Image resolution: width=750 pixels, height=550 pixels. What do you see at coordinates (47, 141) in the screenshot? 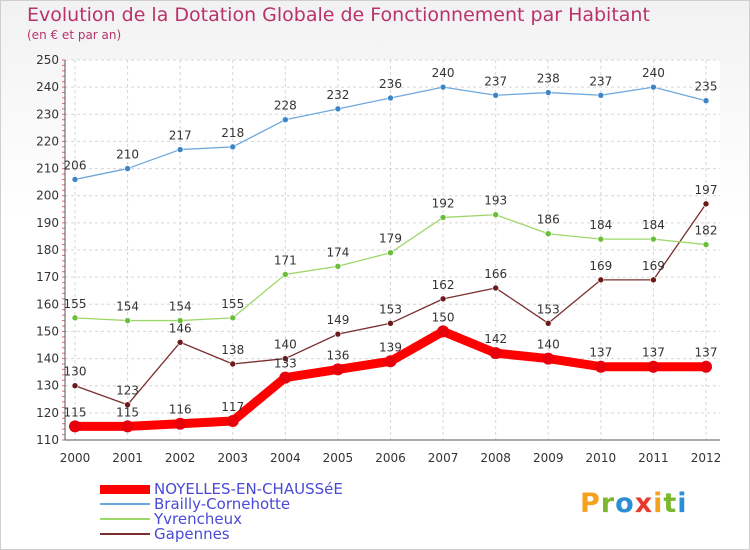
I see `y-tick-label: 220` at bounding box center [47, 141].